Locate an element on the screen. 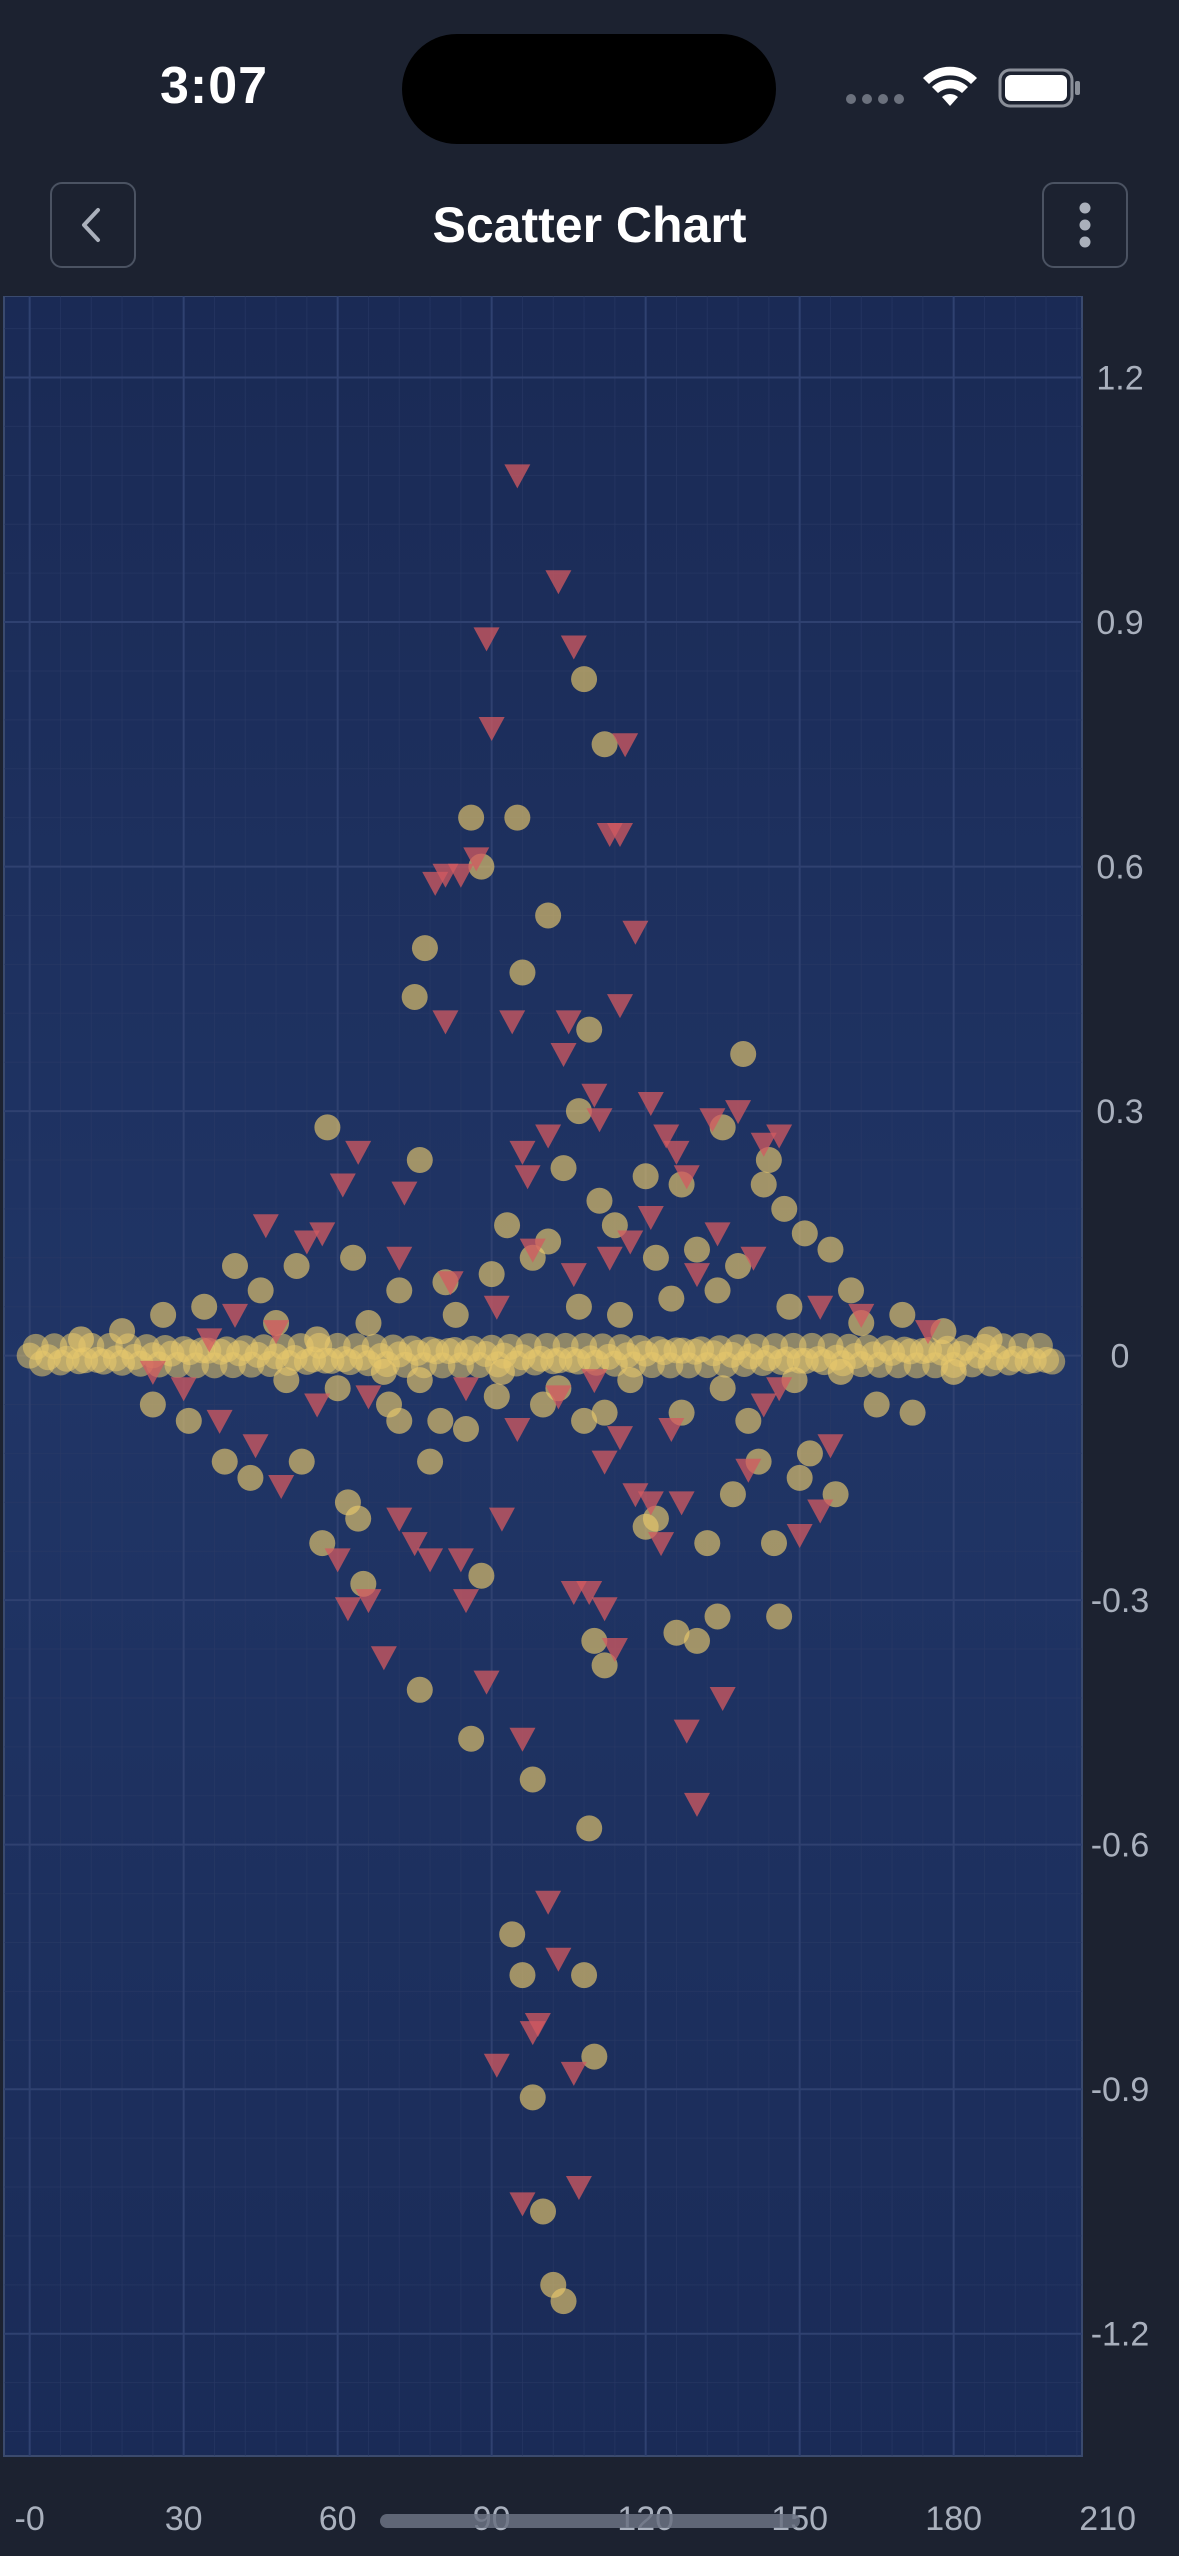 The width and height of the screenshot is (1179, 2556). x-axis-ticks: -0306090120150180210 is located at coordinates (575, 2519).